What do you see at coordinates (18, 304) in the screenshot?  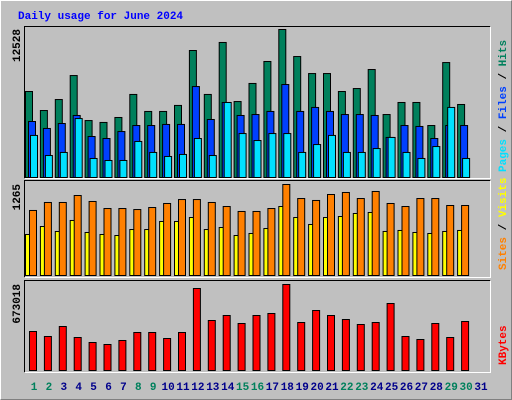 I see `y-tick-label: 673018` at bounding box center [18, 304].